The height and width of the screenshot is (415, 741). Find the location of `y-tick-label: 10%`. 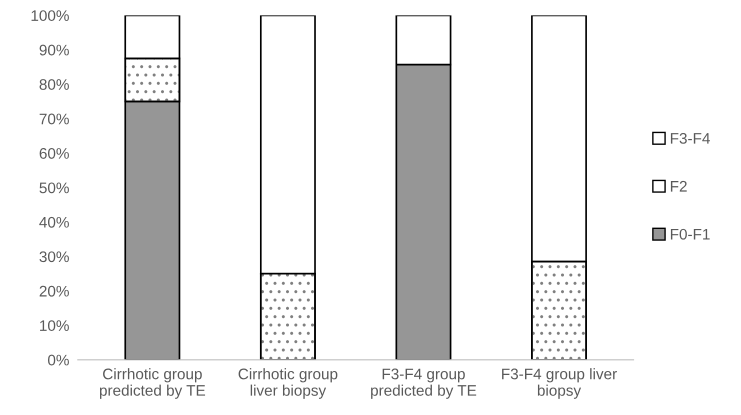

y-tick-label: 10% is located at coordinates (54, 326).